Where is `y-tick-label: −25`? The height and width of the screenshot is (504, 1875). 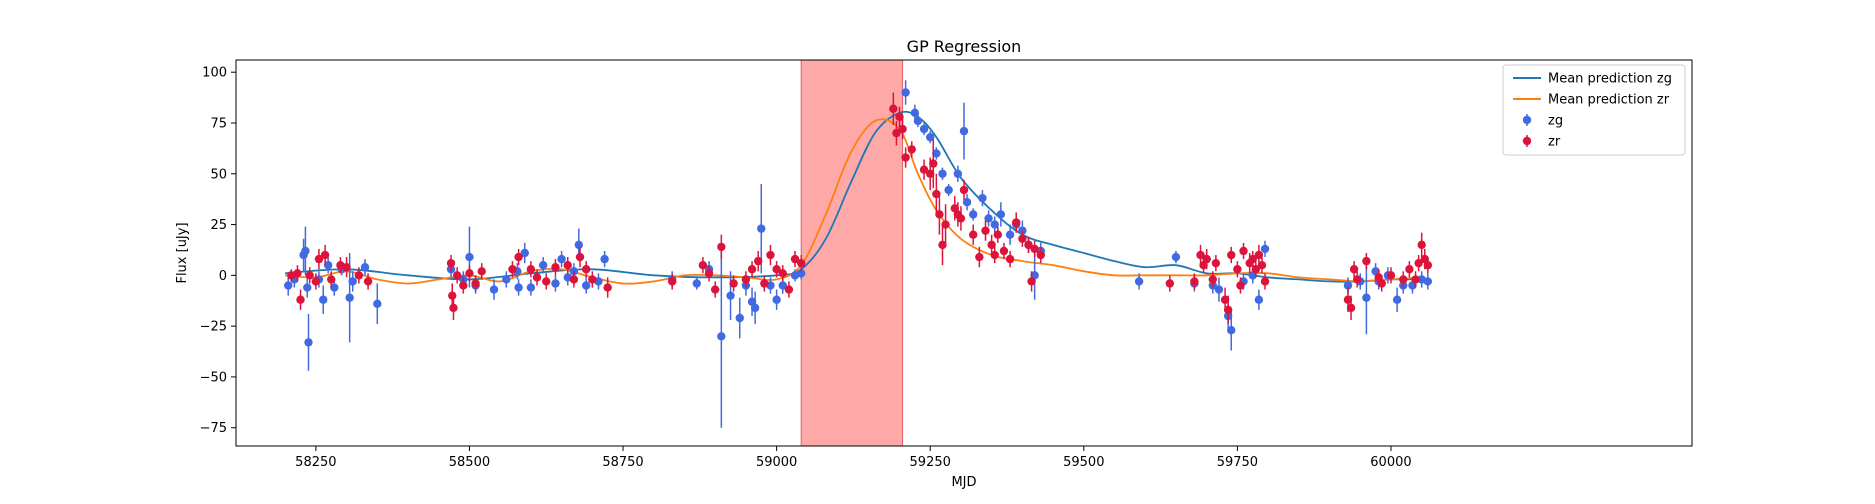
y-tick-label: −25 is located at coordinates (213, 327).